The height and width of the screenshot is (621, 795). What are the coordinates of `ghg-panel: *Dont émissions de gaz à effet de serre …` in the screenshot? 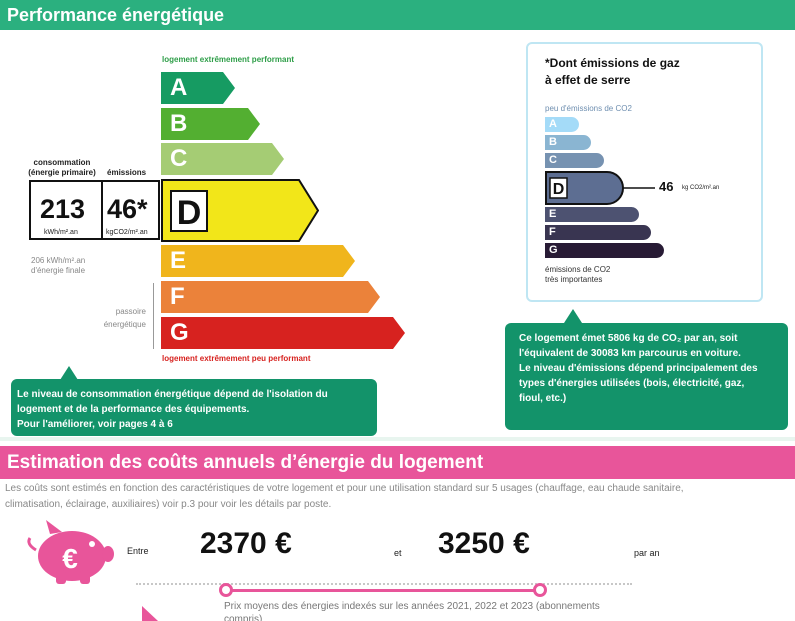 It's located at (644, 172).